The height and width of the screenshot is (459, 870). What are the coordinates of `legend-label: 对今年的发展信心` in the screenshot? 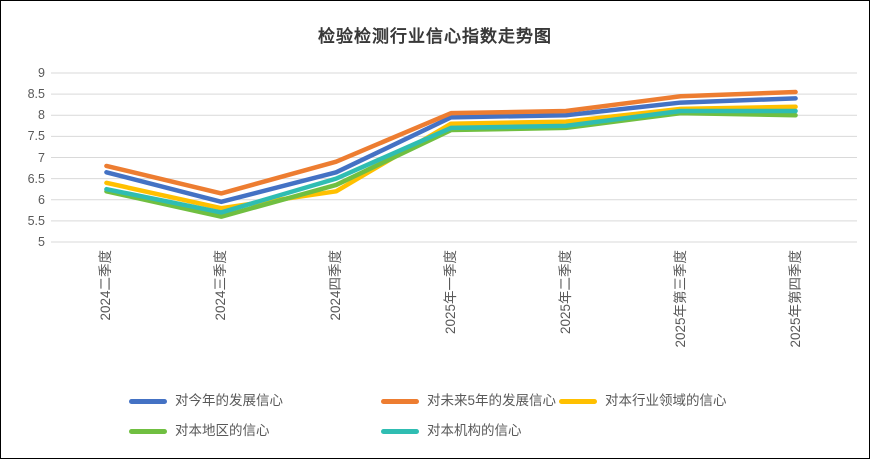 It's located at (229, 400).